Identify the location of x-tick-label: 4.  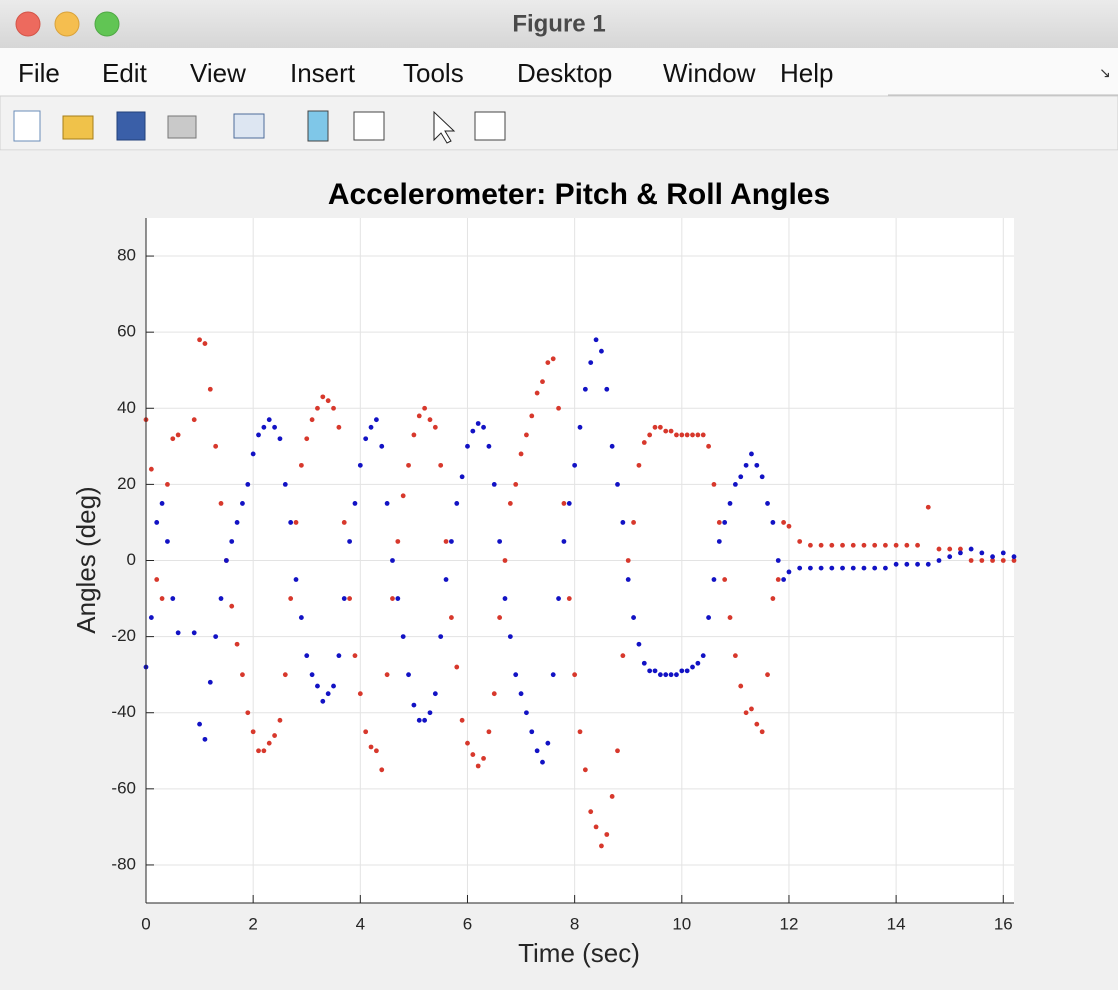
(360, 923).